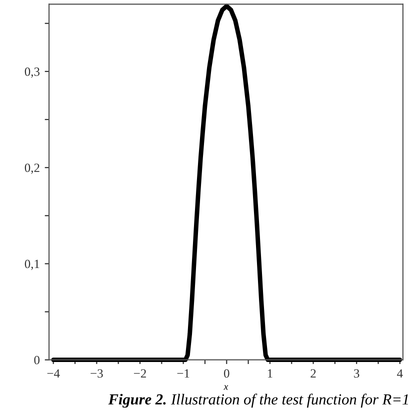 The height and width of the screenshot is (416, 412). Describe the element at coordinates (53, 373) in the screenshot. I see `x-tick-label: −4` at that location.